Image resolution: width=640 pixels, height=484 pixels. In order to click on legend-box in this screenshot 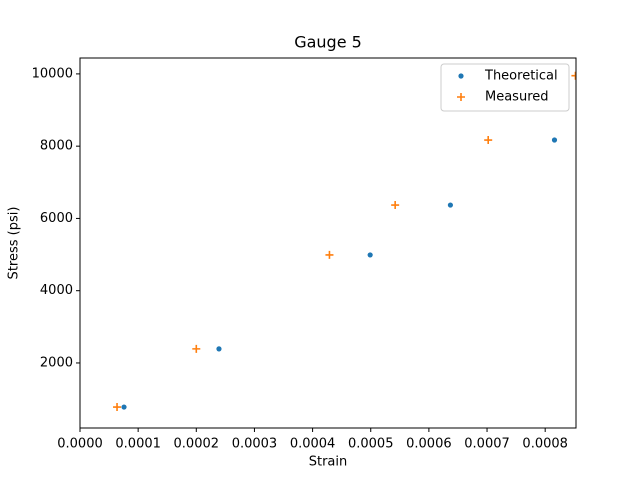, I will do `click(505, 87)`.